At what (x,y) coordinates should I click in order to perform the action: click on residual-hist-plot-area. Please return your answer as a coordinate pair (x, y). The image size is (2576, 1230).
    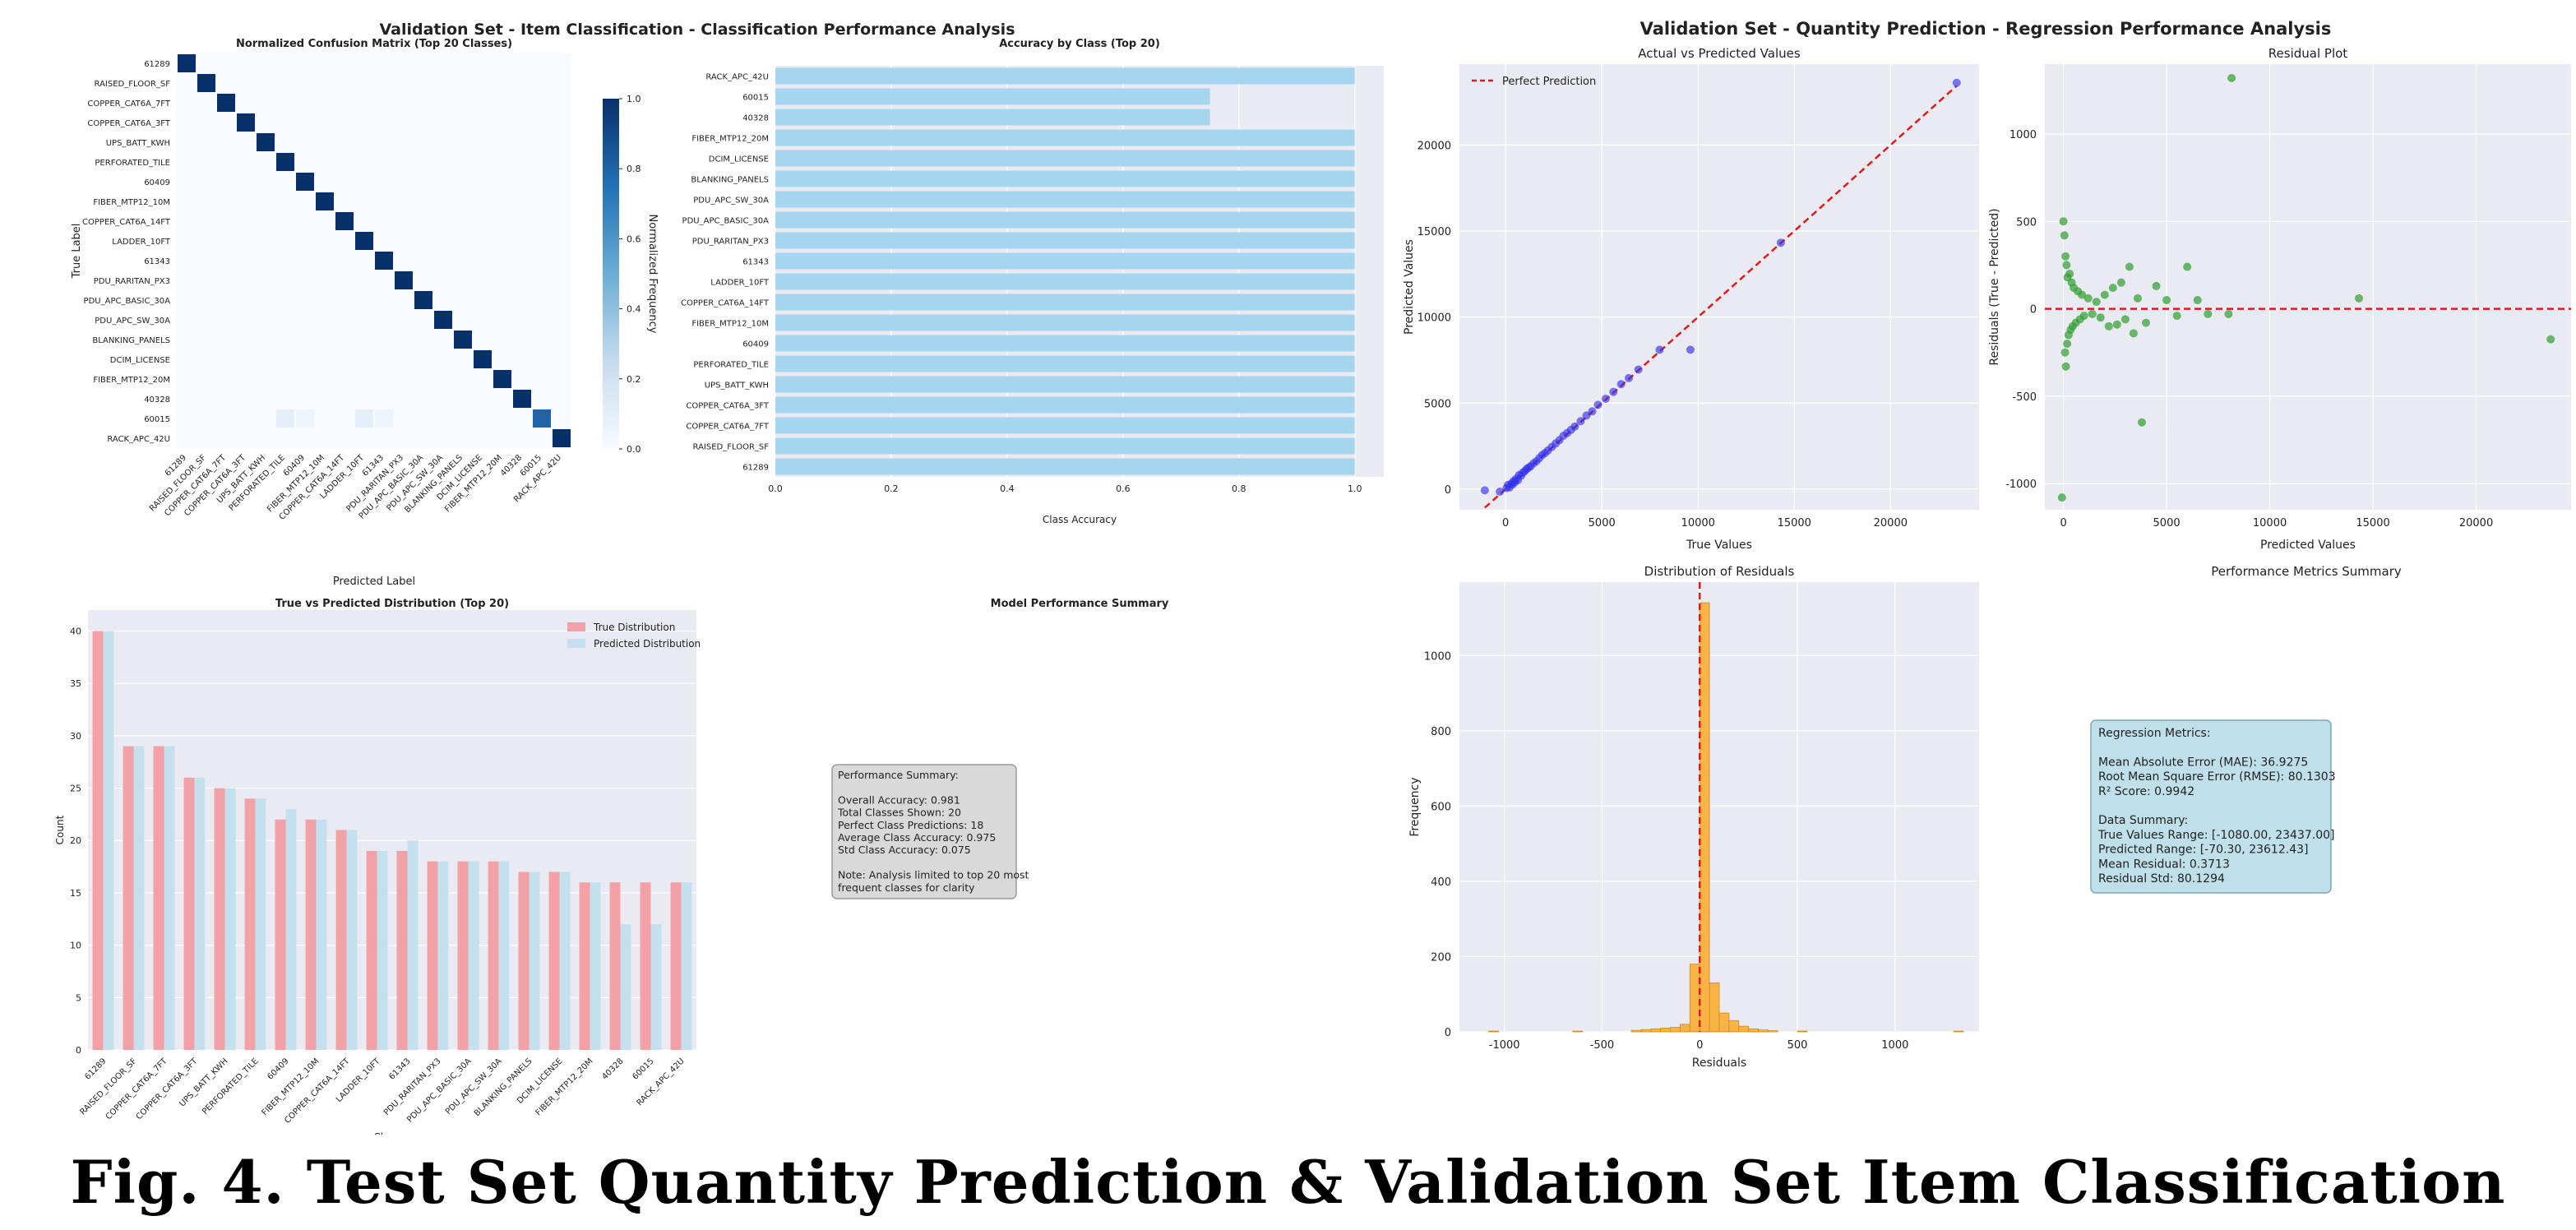
    Looking at the image, I should click on (1719, 807).